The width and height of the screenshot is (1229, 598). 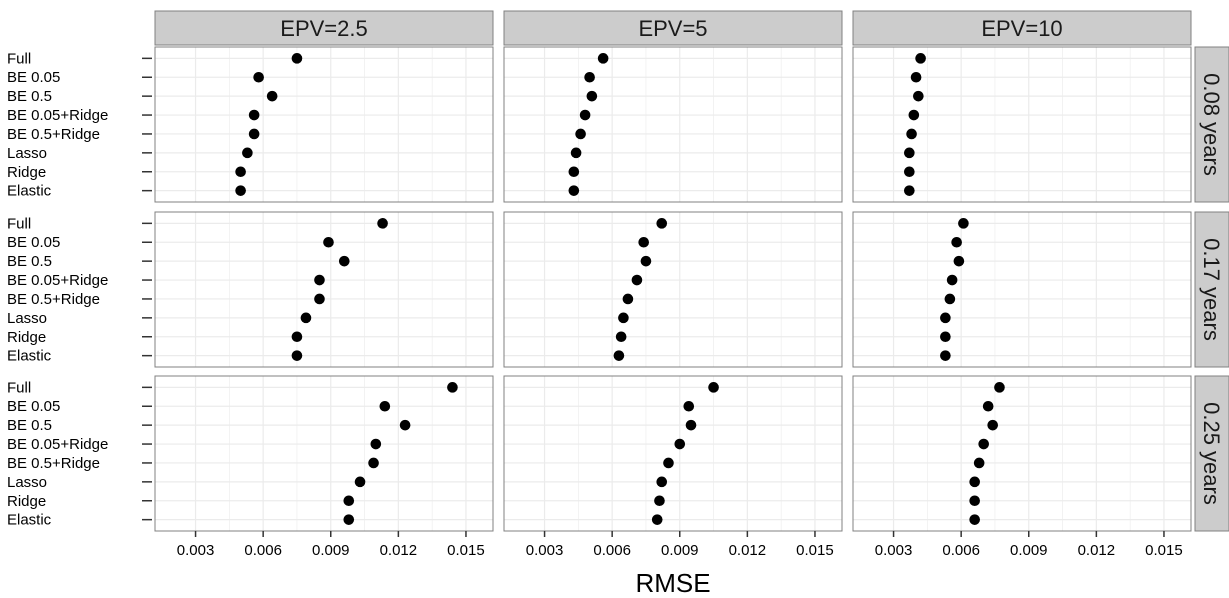 I want to click on facet-label-col: EPV=5, so click(x=672, y=28).